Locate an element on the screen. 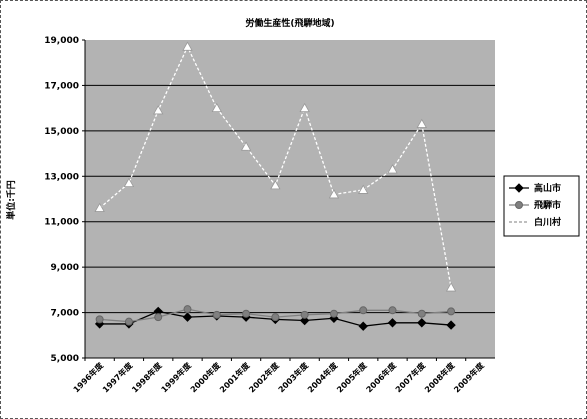  legend-item: 高山市 is located at coordinates (535, 188).